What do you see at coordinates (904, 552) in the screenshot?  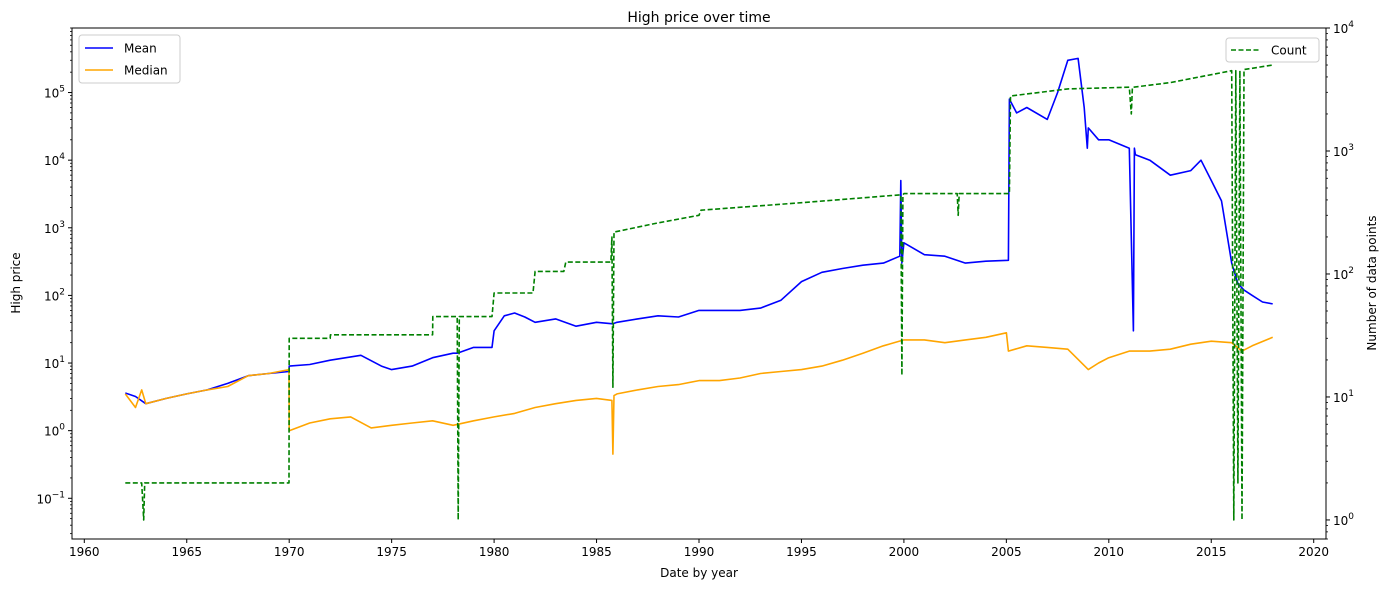 I see `x-tick-label: 2000` at bounding box center [904, 552].